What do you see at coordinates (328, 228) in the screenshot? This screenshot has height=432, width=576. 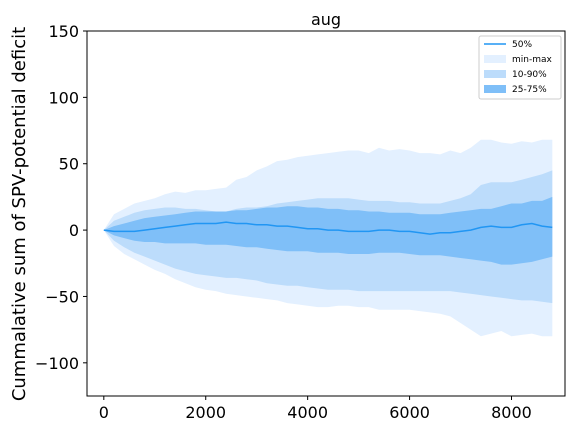 I see `median-line` at bounding box center [328, 228].